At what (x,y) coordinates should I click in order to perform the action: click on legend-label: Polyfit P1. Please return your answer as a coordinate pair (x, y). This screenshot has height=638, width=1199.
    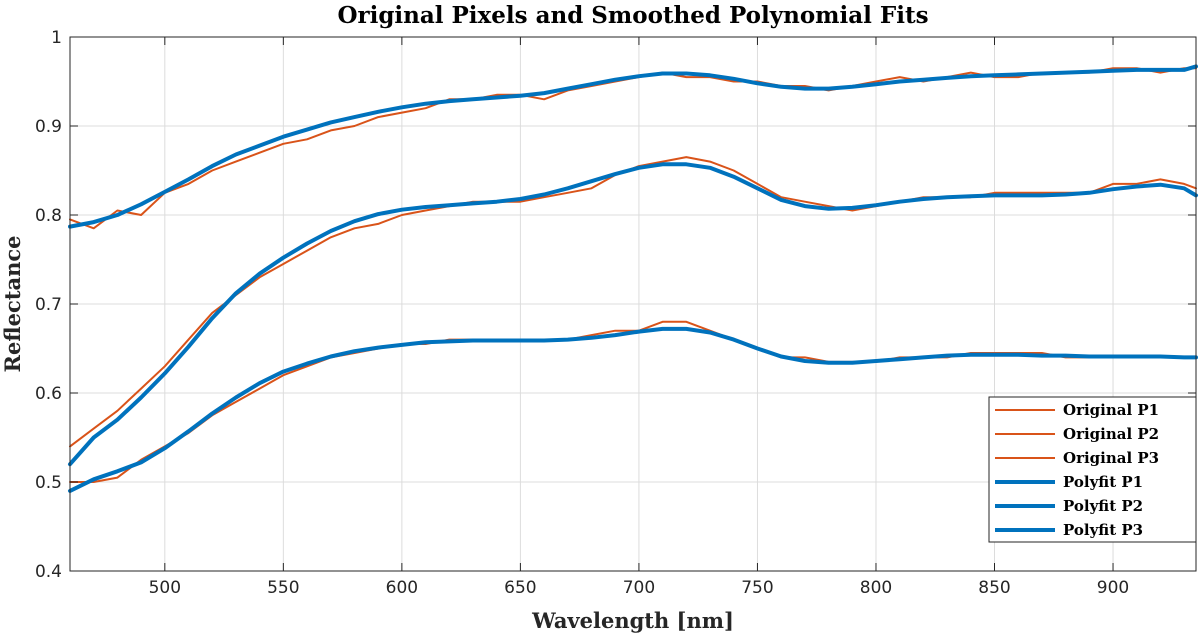
    Looking at the image, I should click on (1103, 482).